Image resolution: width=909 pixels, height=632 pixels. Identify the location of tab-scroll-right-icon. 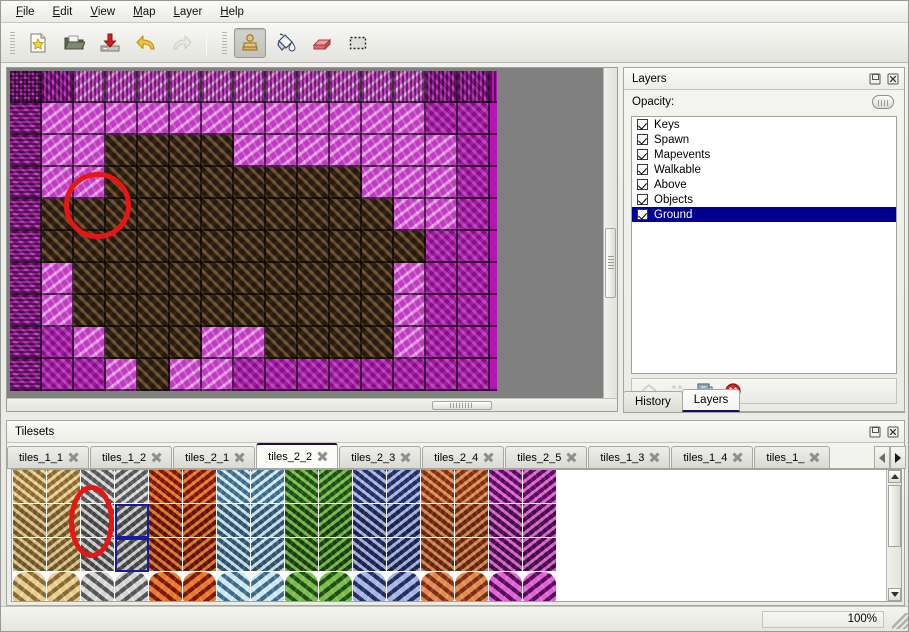
(898, 457).